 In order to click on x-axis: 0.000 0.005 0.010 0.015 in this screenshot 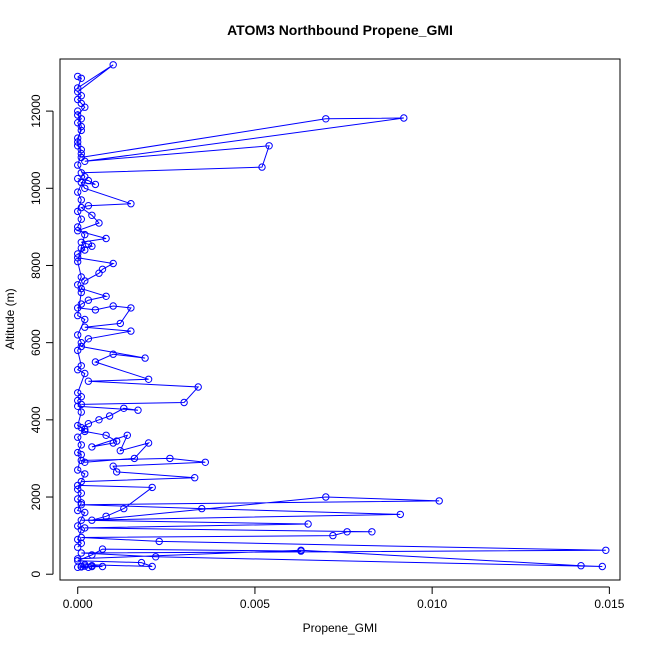, I will do `click(344, 598)`.